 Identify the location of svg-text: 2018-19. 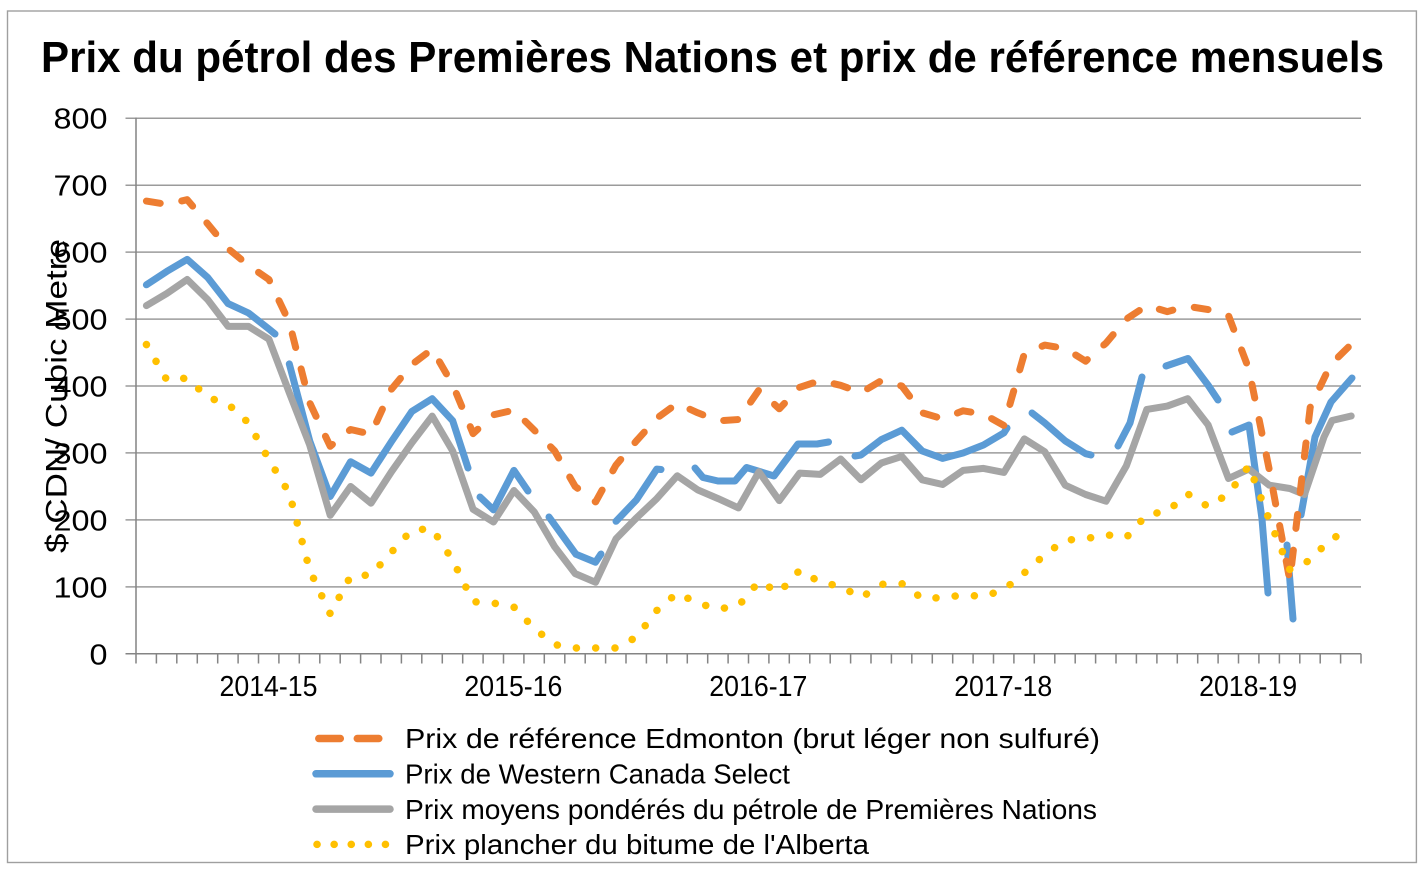
(1248, 687).